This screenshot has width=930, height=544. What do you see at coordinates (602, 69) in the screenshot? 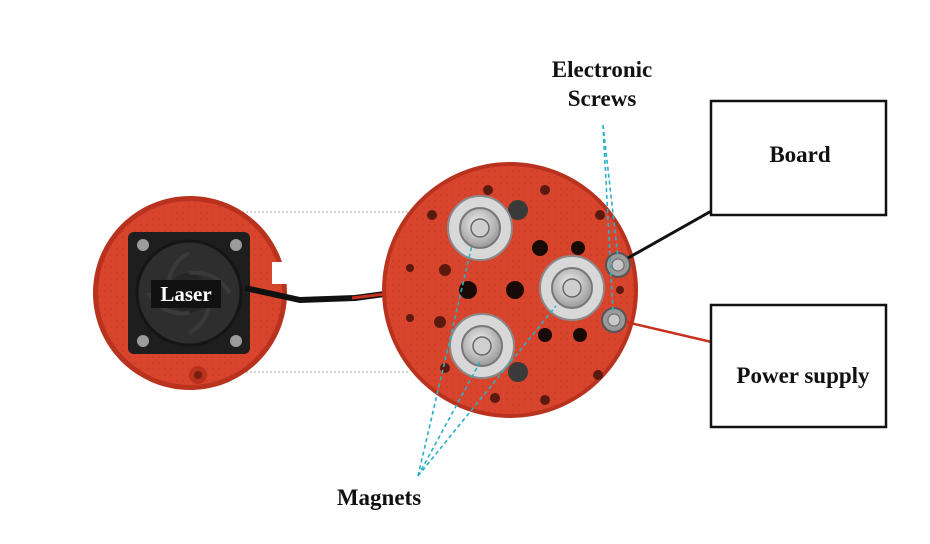
I see `electronic-screws-label-line1: Electronic` at bounding box center [602, 69].